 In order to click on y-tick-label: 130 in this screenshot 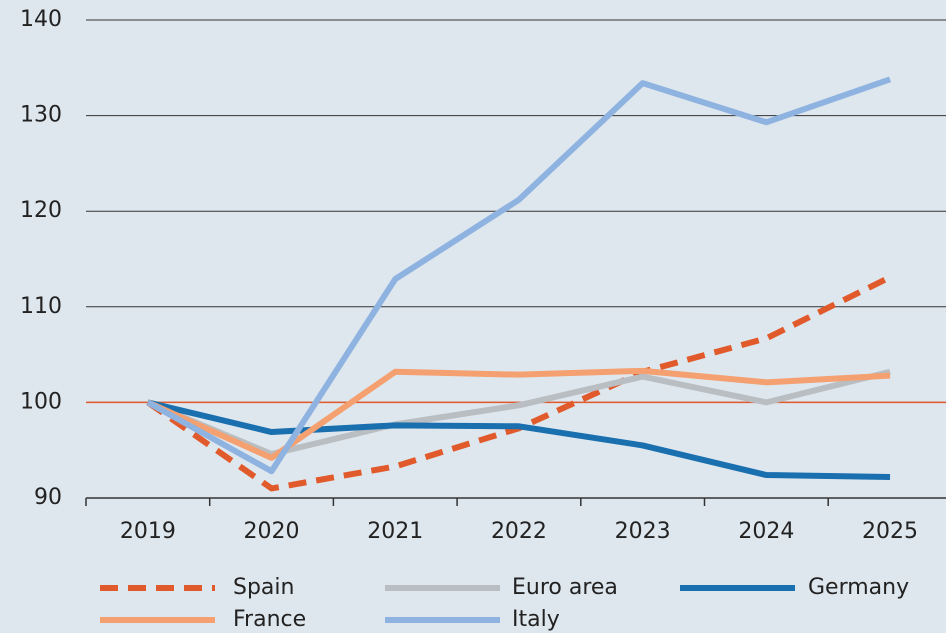, I will do `click(41, 115)`.